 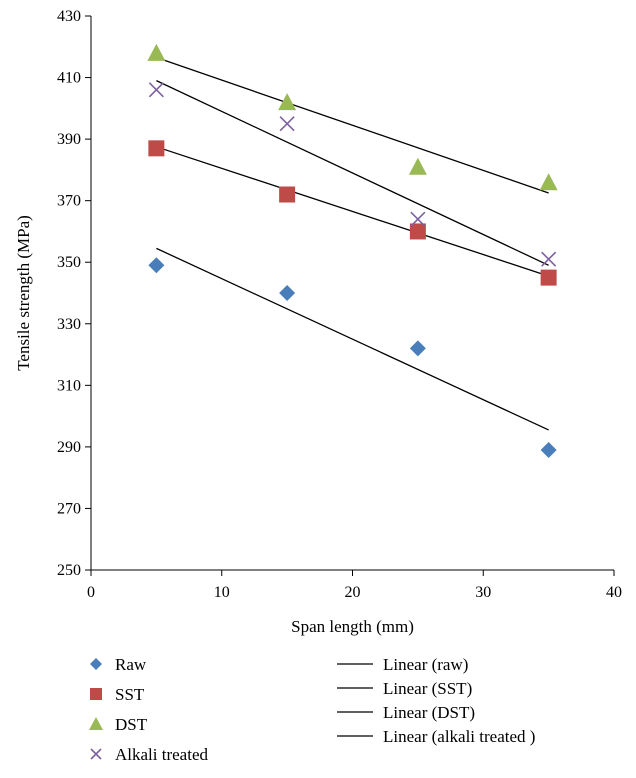 What do you see at coordinates (222, 592) in the screenshot?
I see `x-tick-label: 10` at bounding box center [222, 592].